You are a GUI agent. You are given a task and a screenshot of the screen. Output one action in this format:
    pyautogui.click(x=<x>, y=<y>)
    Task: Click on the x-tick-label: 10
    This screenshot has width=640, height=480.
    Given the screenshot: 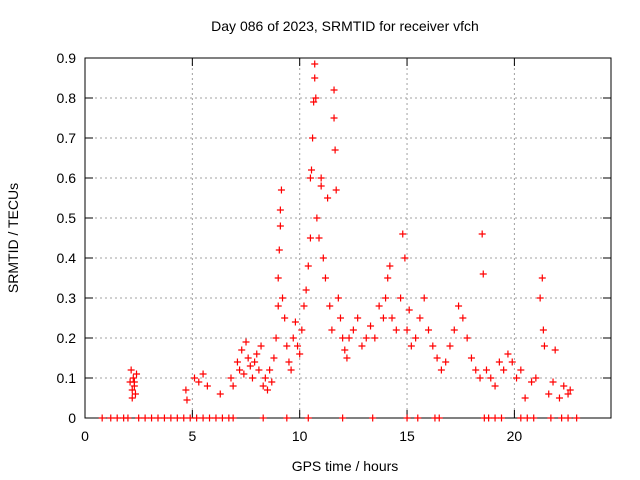 What is the action you would take?
    pyautogui.click(x=300, y=436)
    